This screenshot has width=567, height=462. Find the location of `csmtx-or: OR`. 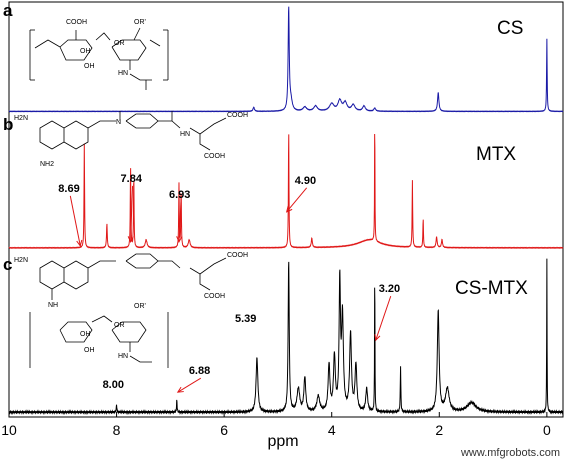

csmtx-or: OR is located at coordinates (119, 325).